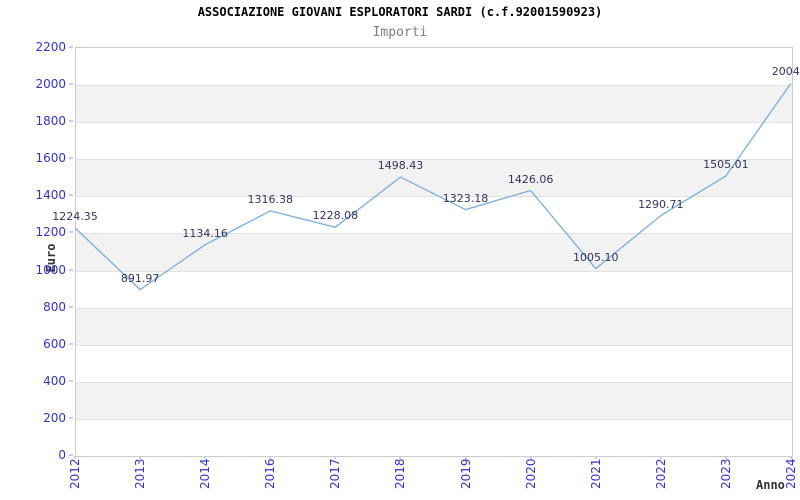 This screenshot has width=800, height=500. Describe the element at coordinates (465, 473) in the screenshot. I see `x-tick-label: 2019` at that location.